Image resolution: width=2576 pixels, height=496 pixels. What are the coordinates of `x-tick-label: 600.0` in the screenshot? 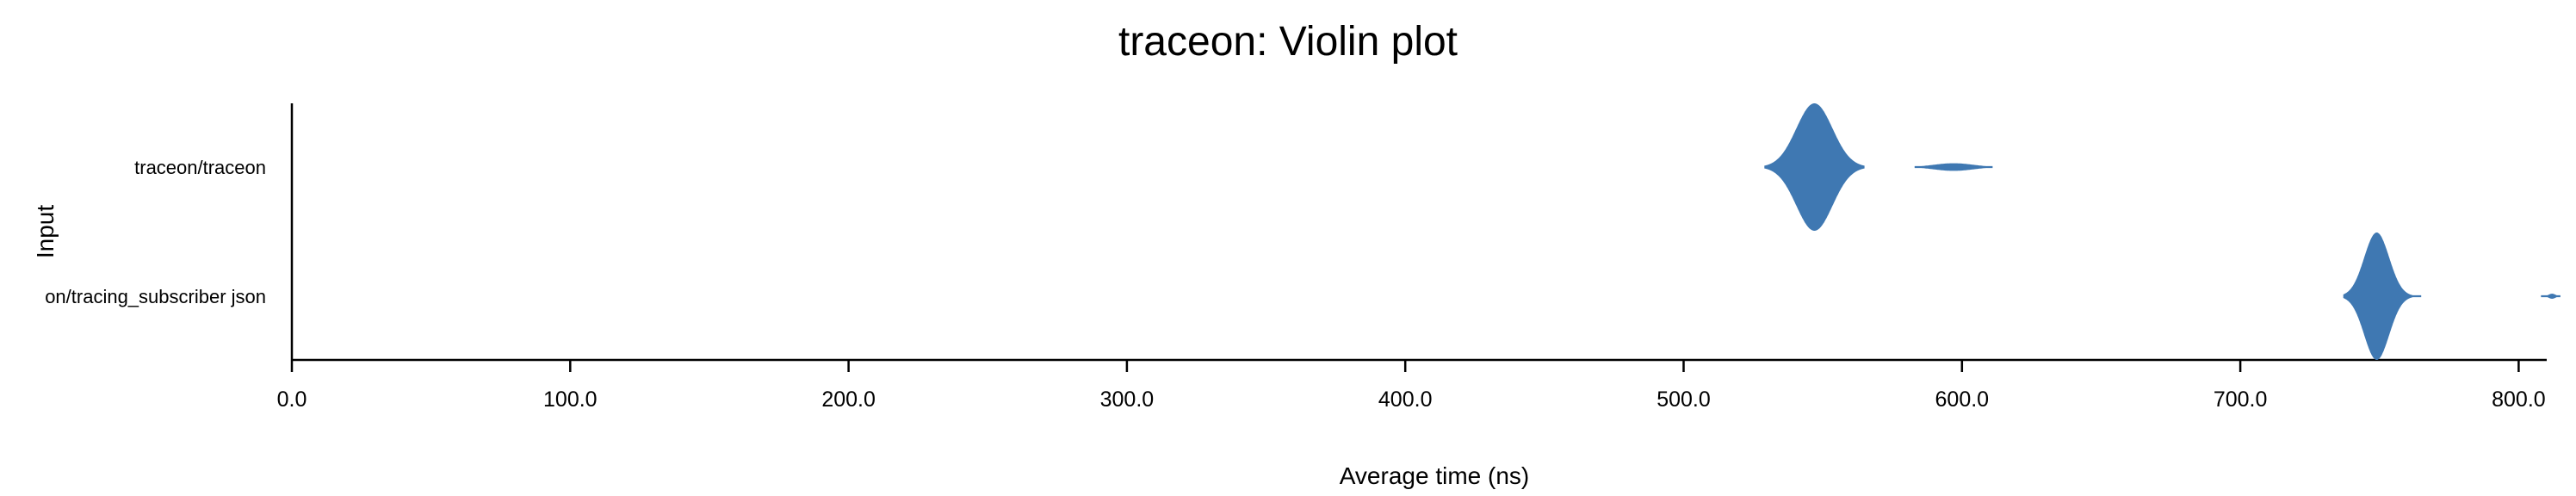 It's located at (1962, 400).